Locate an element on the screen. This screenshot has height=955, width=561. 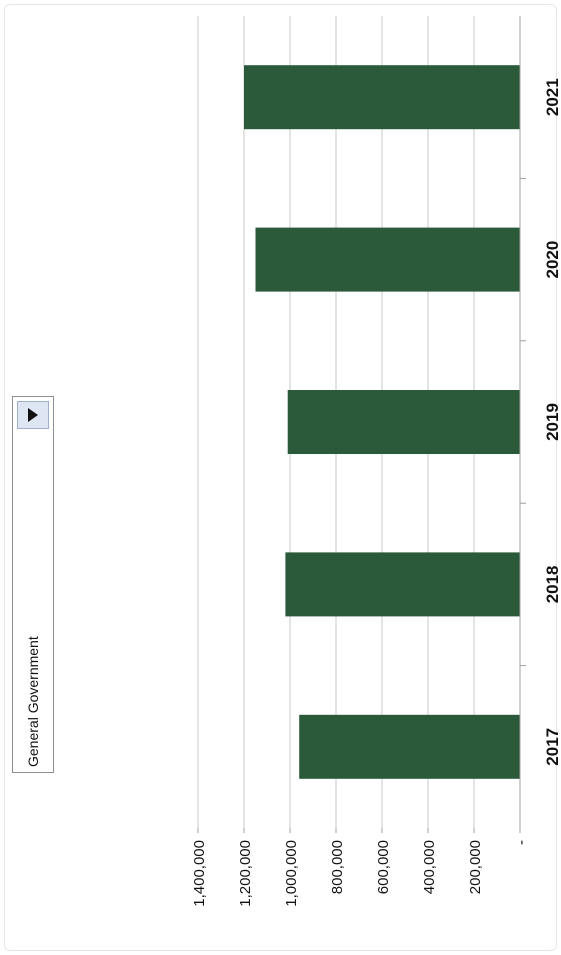
value-tick-label: - is located at coordinates (521, 842).